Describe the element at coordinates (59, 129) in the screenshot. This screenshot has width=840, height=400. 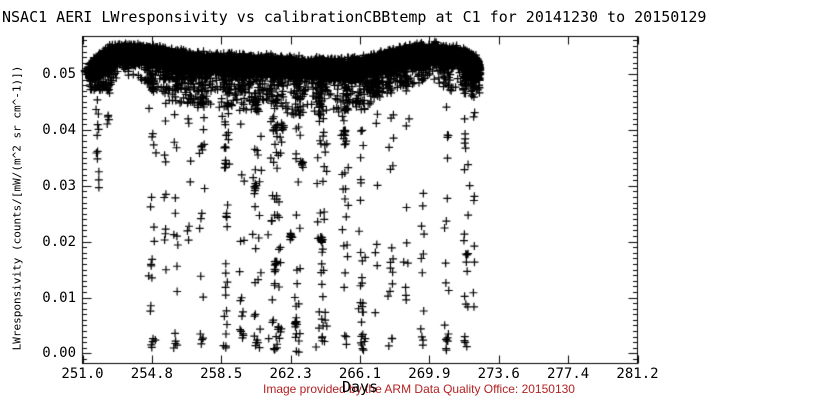
I see `y-tick-label: 0.04` at that location.